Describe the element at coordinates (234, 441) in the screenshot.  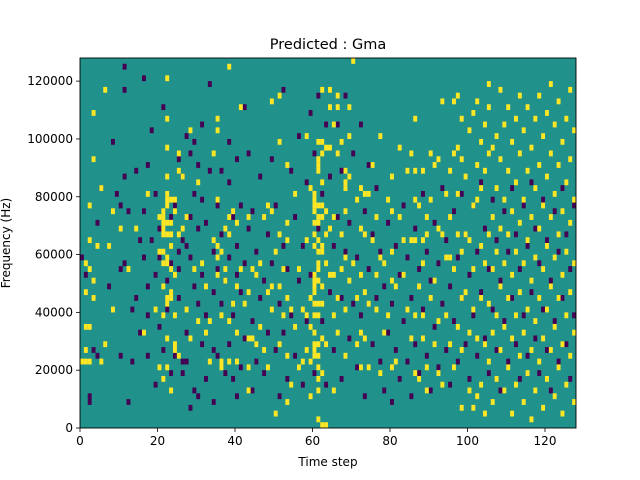
I see `x-tick-label: 40` at that location.